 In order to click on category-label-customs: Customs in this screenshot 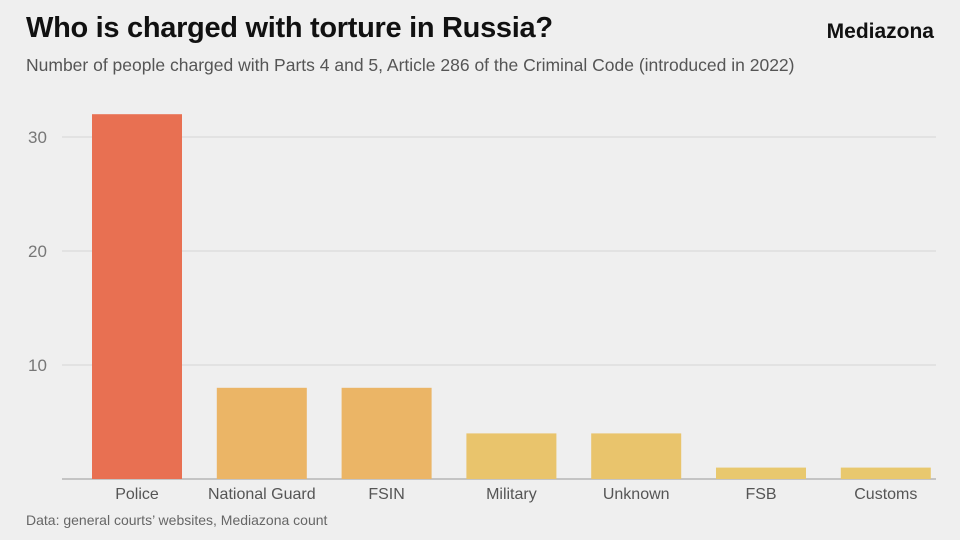, I will do `click(885, 494)`.